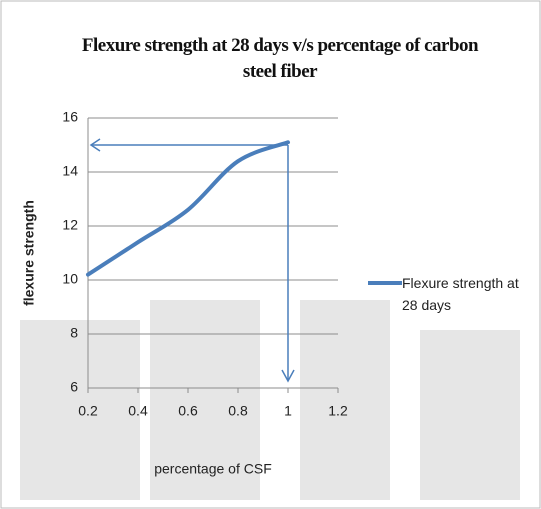 The width and height of the screenshot is (541, 509). Describe the element at coordinates (338, 411) in the screenshot. I see `x-tick-label: 1.2` at that location.